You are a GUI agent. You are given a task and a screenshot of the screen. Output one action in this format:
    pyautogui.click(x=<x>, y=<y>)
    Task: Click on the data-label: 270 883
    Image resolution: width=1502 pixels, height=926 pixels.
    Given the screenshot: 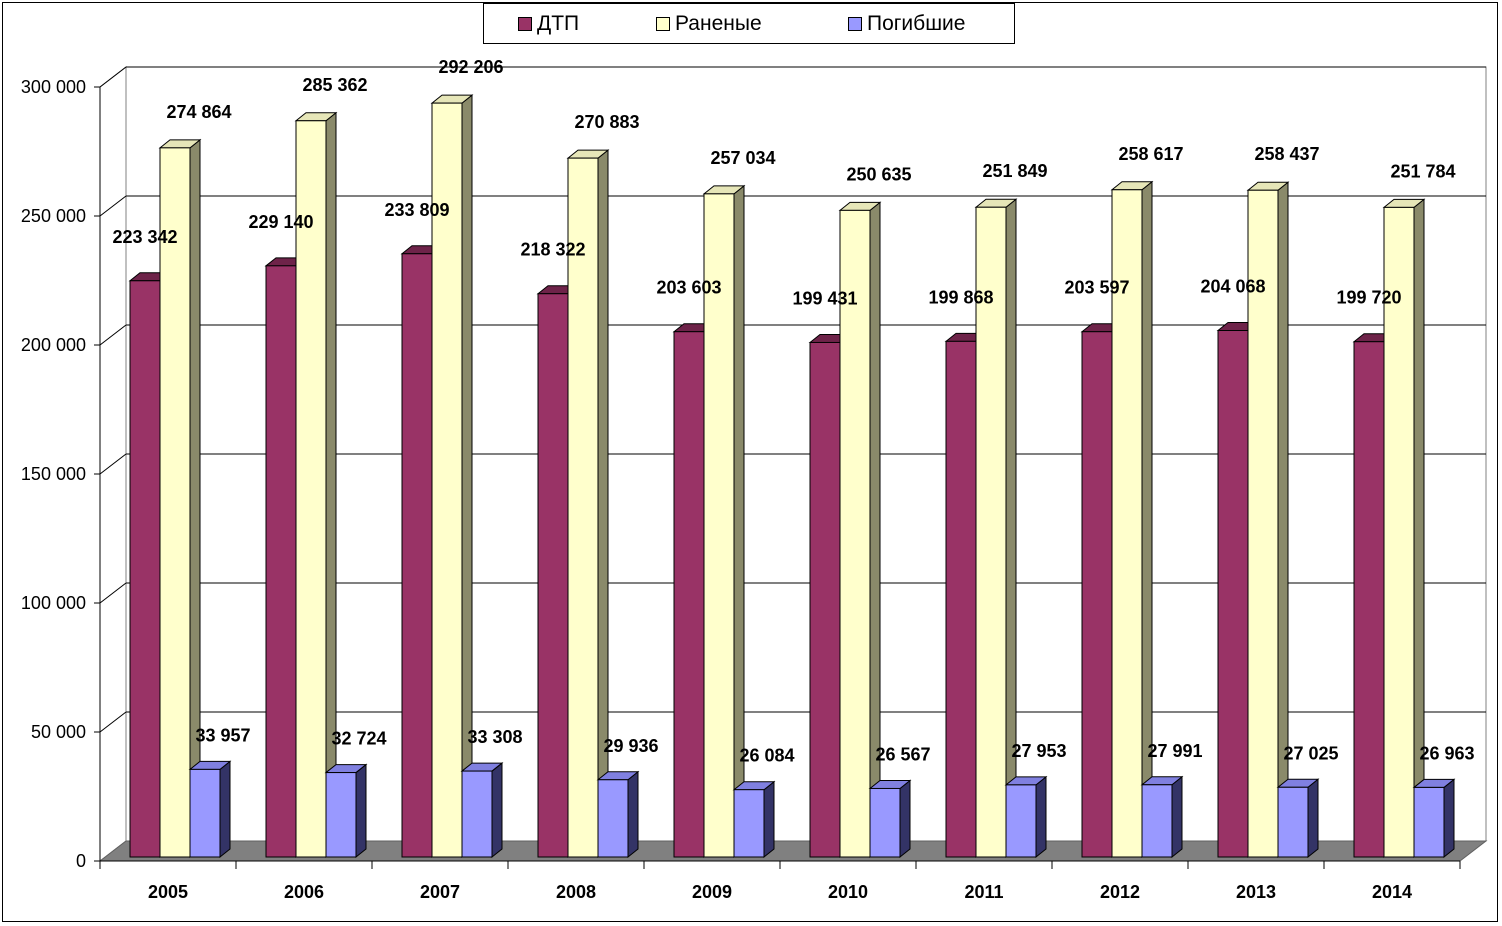 What is the action you would take?
    pyautogui.click(x=606, y=122)
    